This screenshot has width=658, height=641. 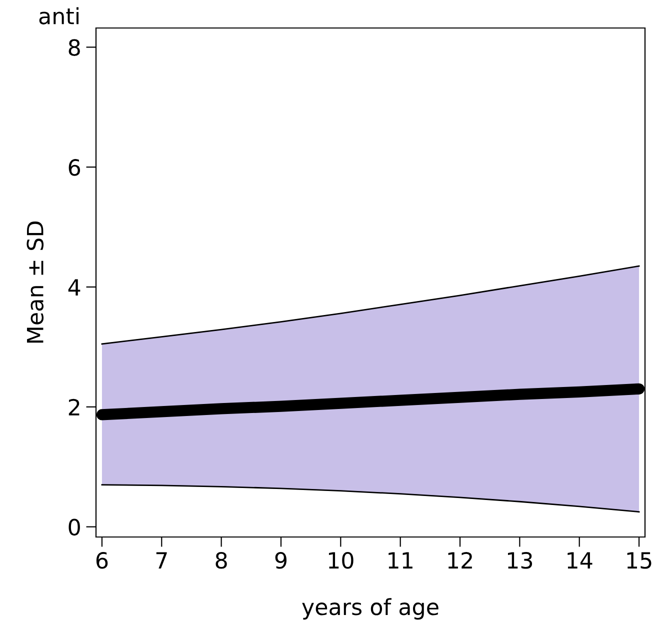 I want to click on y-tick-label: 2, so click(x=74, y=407).